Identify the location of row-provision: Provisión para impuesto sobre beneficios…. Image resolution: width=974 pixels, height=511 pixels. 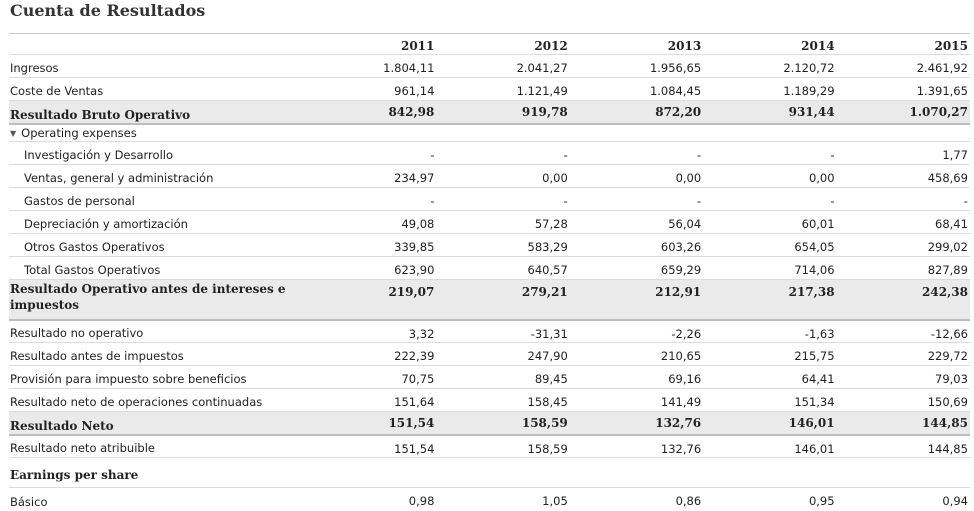
(489, 377).